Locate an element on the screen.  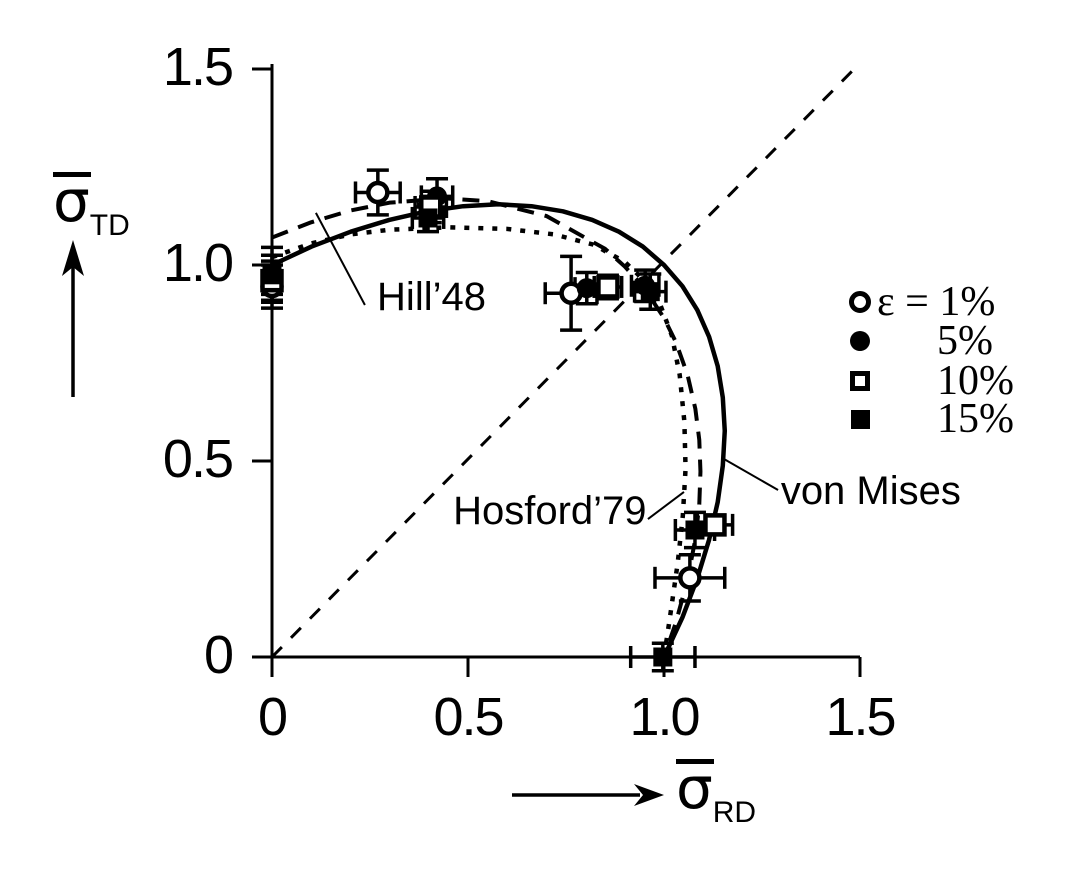
legend-label-10pct: 10% is located at coordinates (975, 381).